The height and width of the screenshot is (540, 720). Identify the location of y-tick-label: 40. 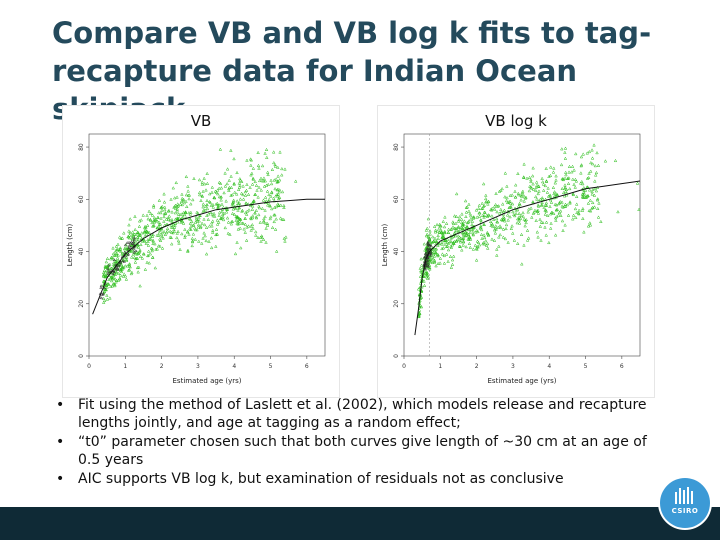
(396, 252).